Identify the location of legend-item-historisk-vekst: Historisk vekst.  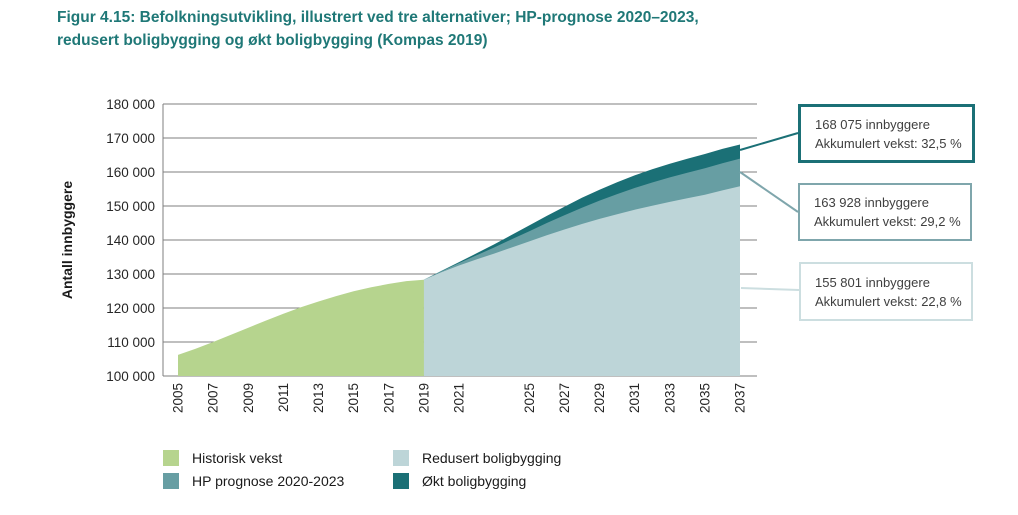
(278, 458).